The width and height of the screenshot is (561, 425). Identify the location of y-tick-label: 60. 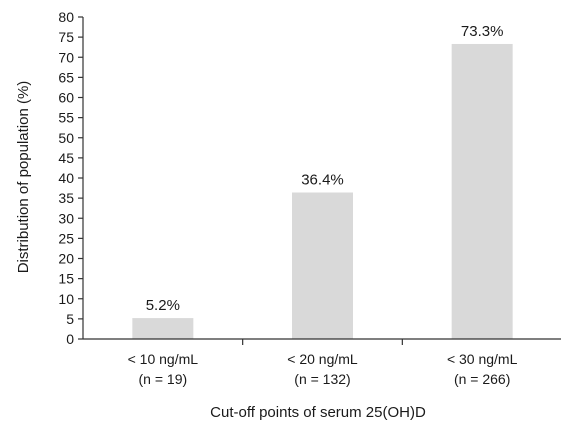
(66, 98).